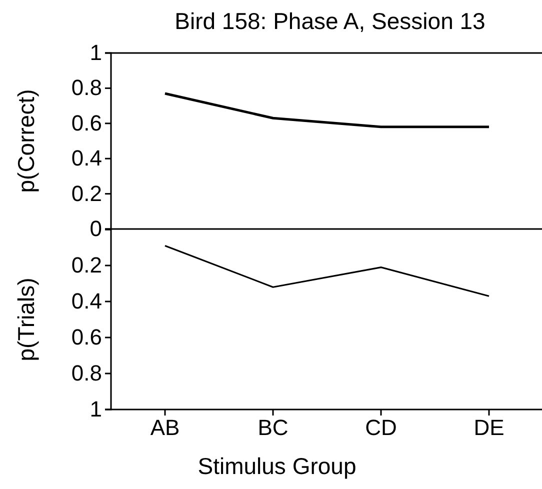 The height and width of the screenshot is (489, 542). I want to click on y-tick-label: 0, so click(96, 229).